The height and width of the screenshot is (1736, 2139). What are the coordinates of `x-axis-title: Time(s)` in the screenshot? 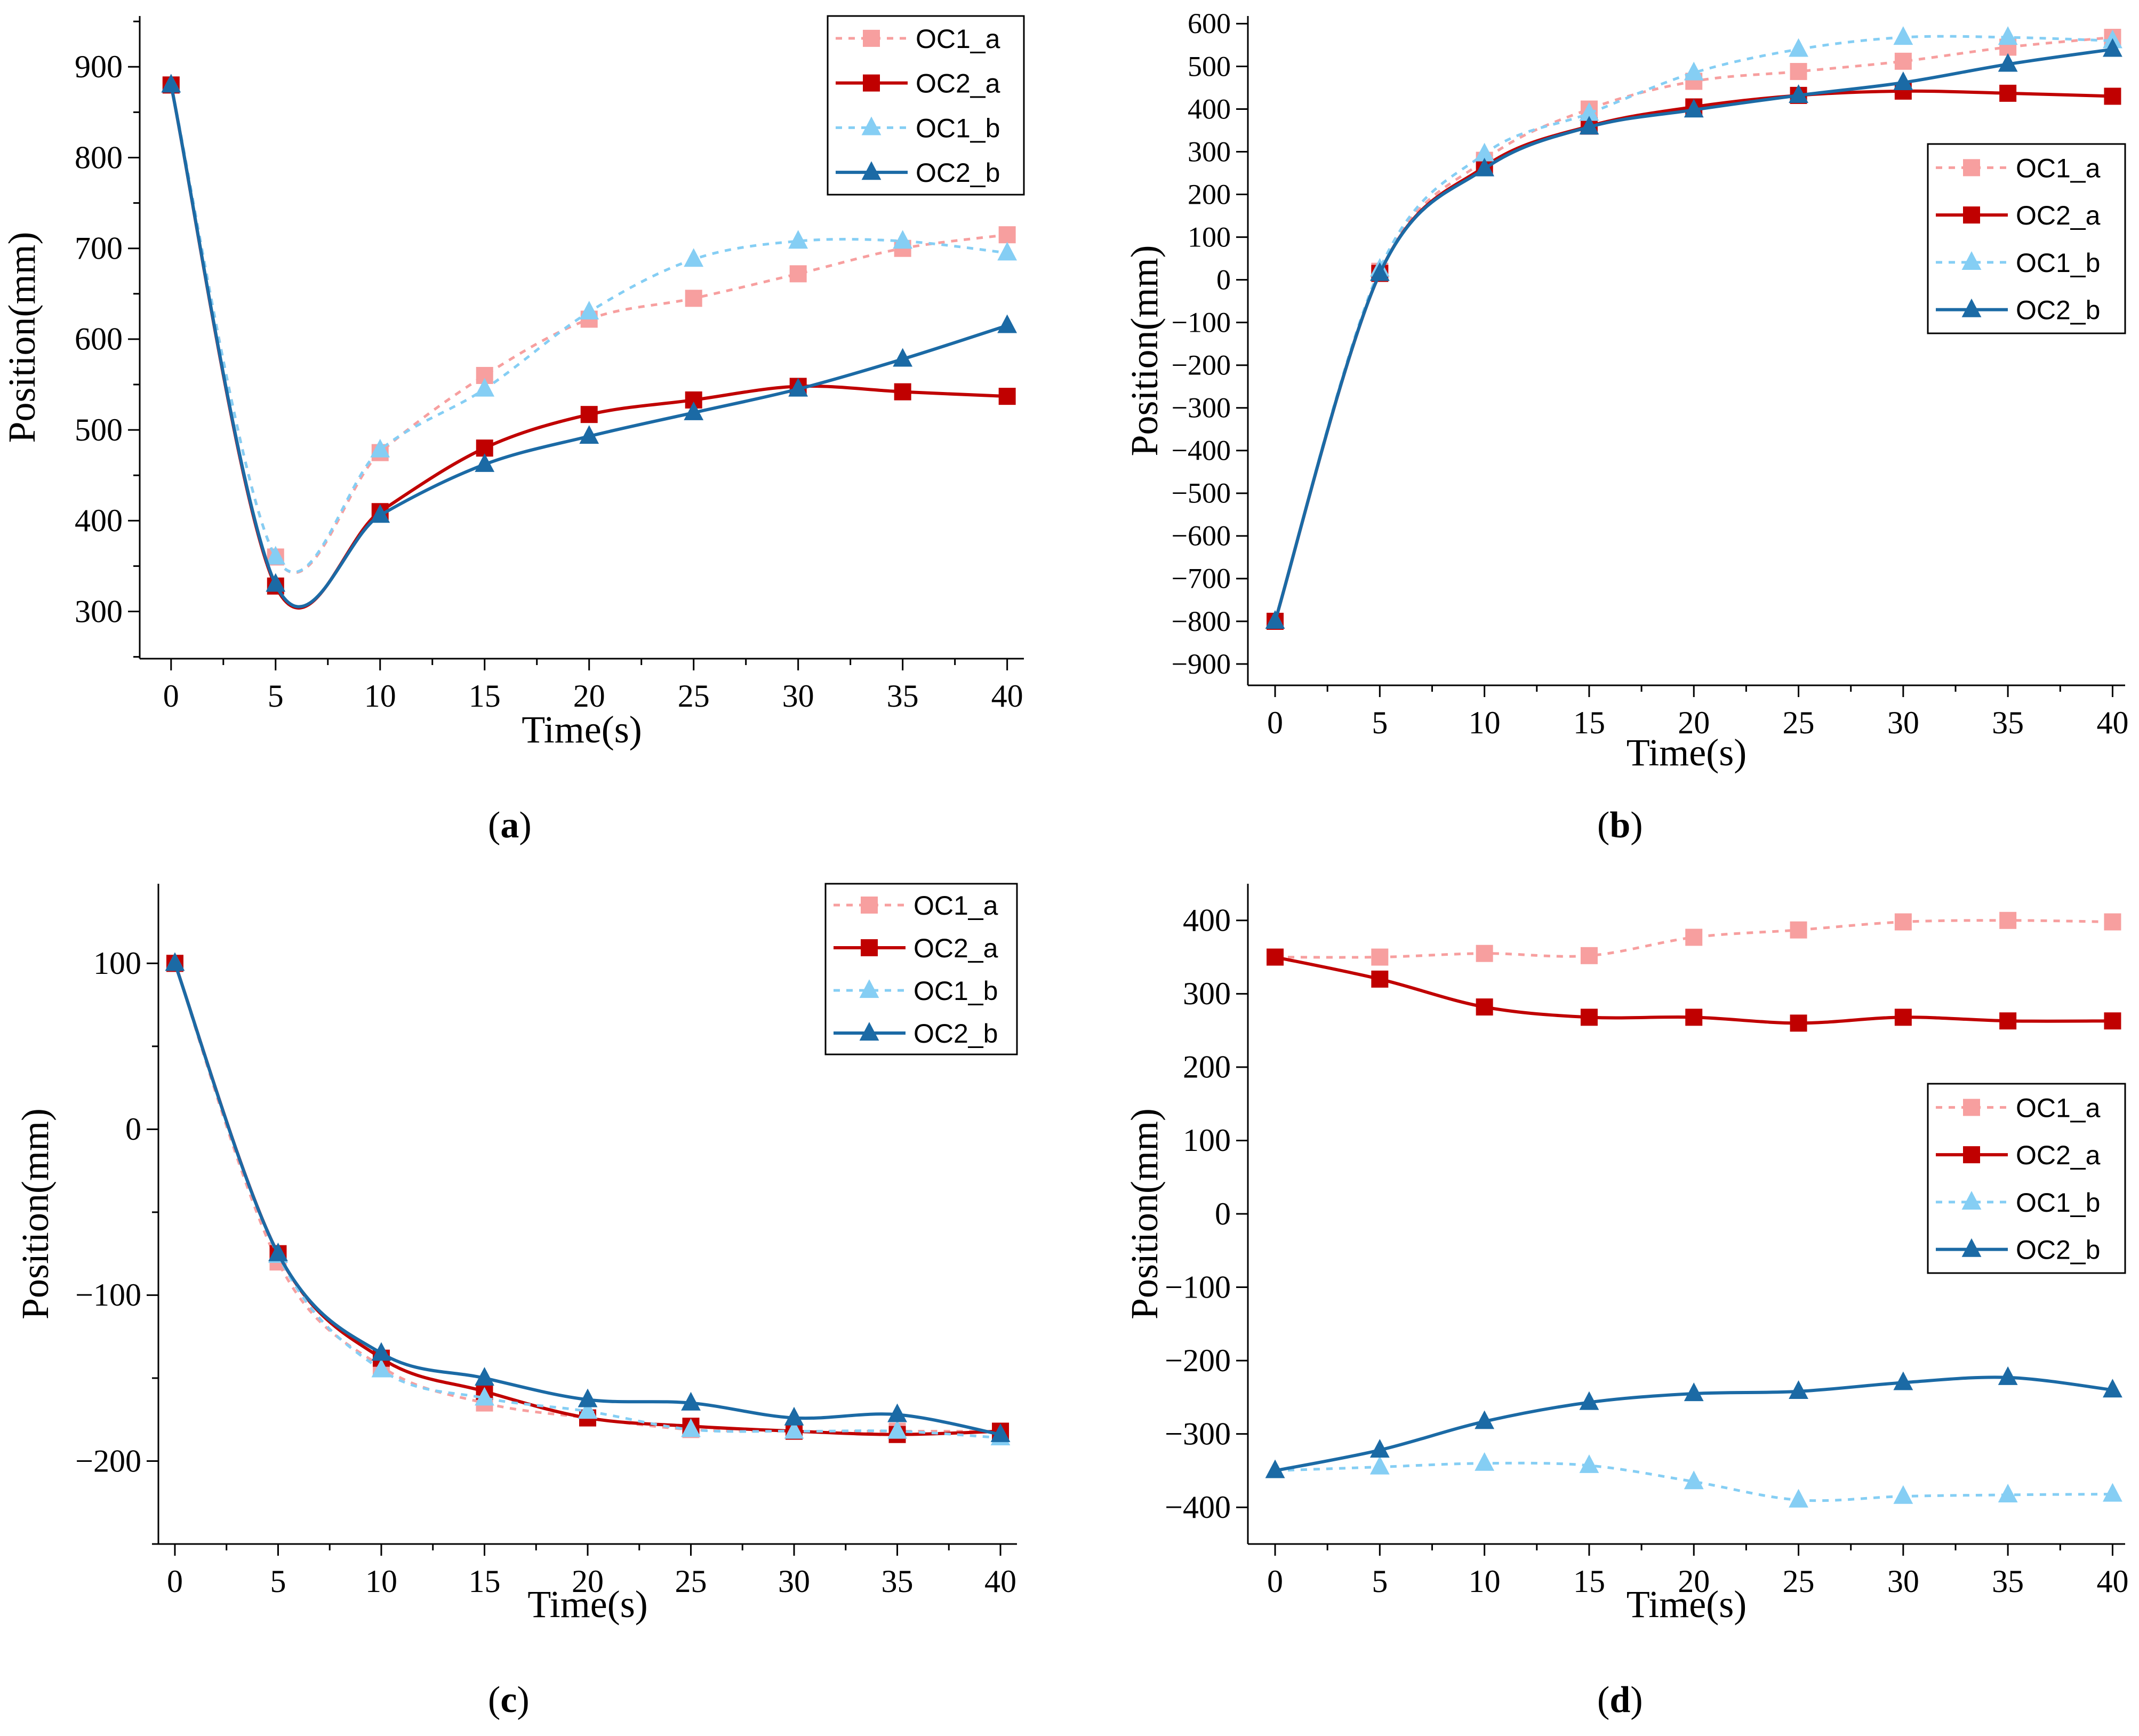 It's located at (587, 1604).